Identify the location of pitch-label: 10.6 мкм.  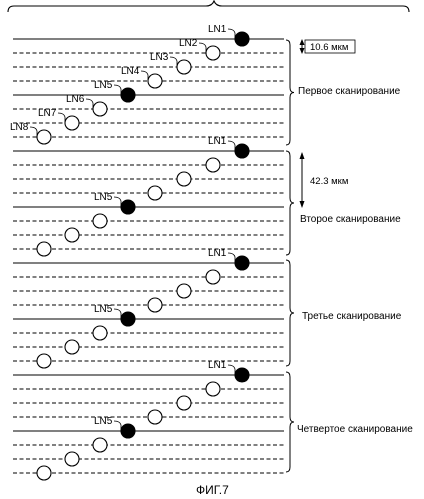
(329, 47).